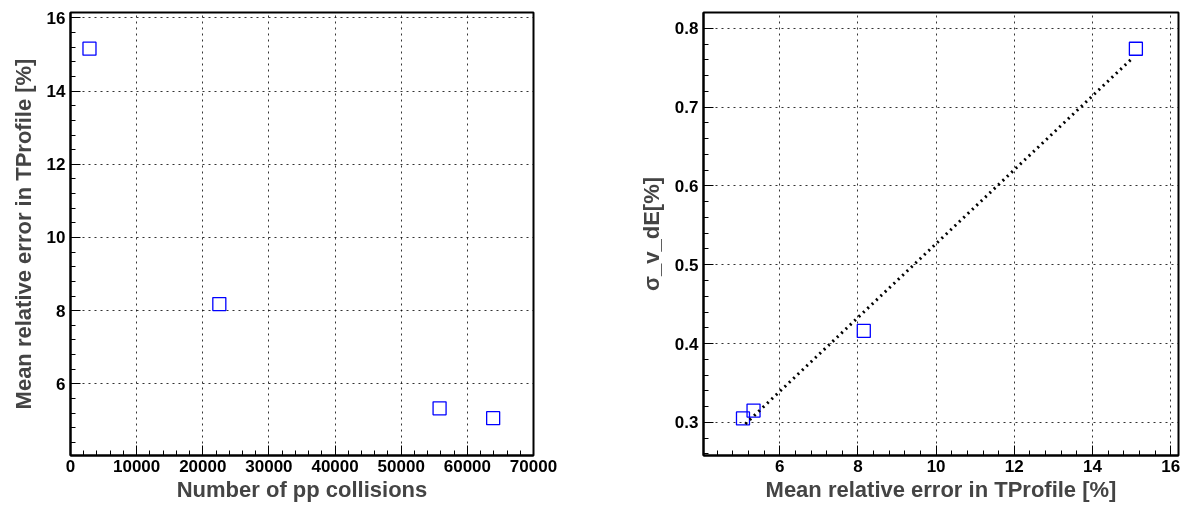 The image size is (1187, 525). Describe the element at coordinates (936, 466) in the screenshot. I see `x-tick-label: 10` at that location.